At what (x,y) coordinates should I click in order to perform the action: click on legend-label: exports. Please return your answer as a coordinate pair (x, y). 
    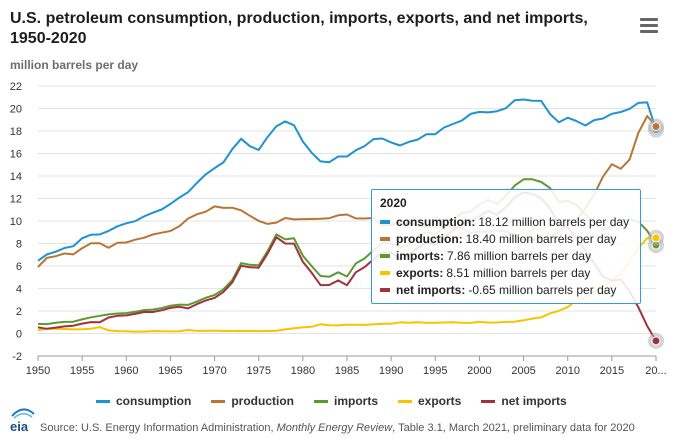
    Looking at the image, I should click on (440, 401).